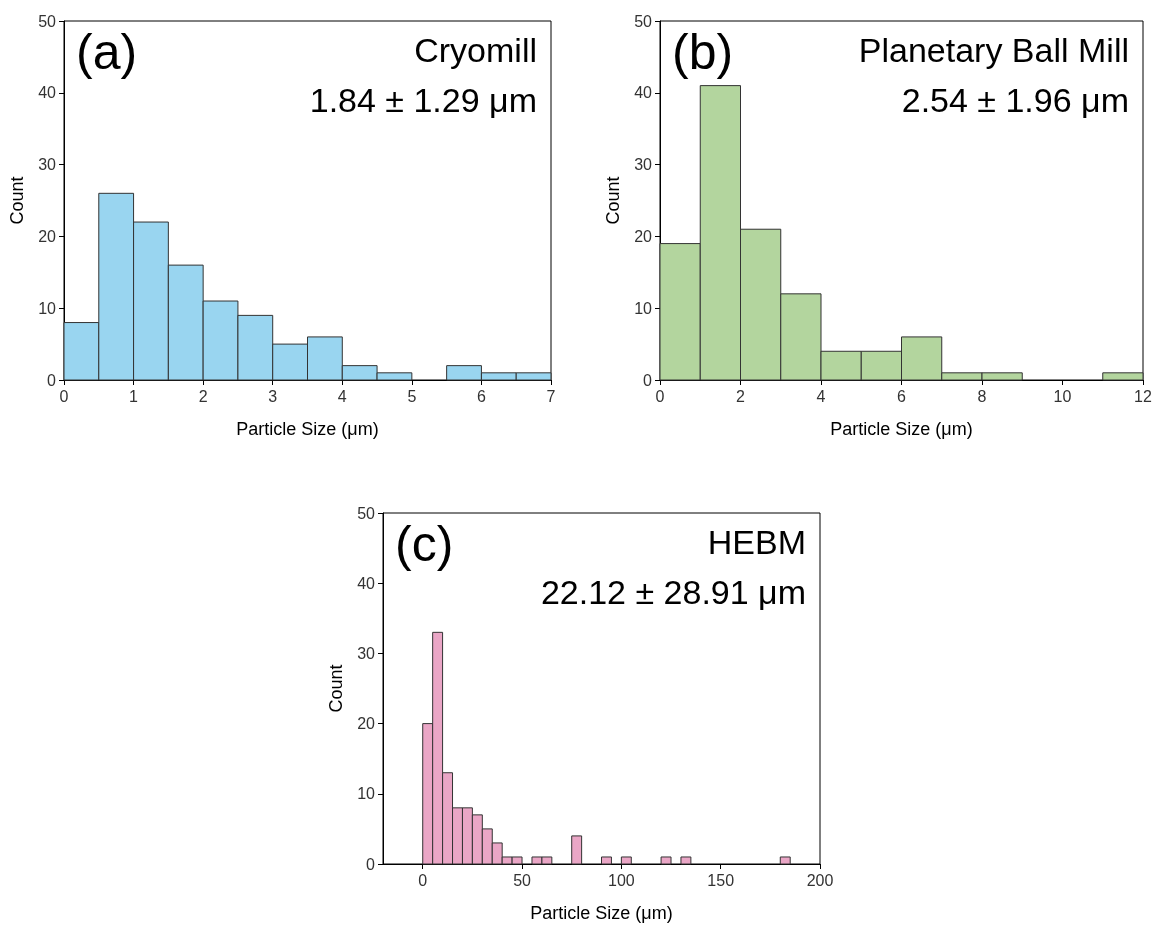  I want to click on annotation: (a), so click(107, 52).